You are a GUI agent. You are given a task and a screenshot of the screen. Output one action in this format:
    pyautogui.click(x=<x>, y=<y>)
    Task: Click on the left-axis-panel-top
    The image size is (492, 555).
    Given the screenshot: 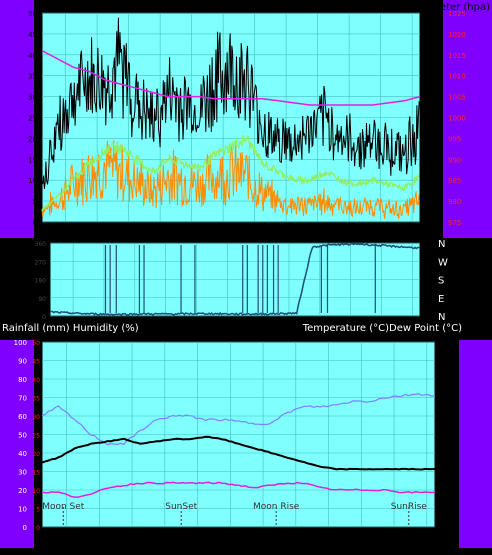 What is the action you would take?
    pyautogui.click(x=17, y=119)
    